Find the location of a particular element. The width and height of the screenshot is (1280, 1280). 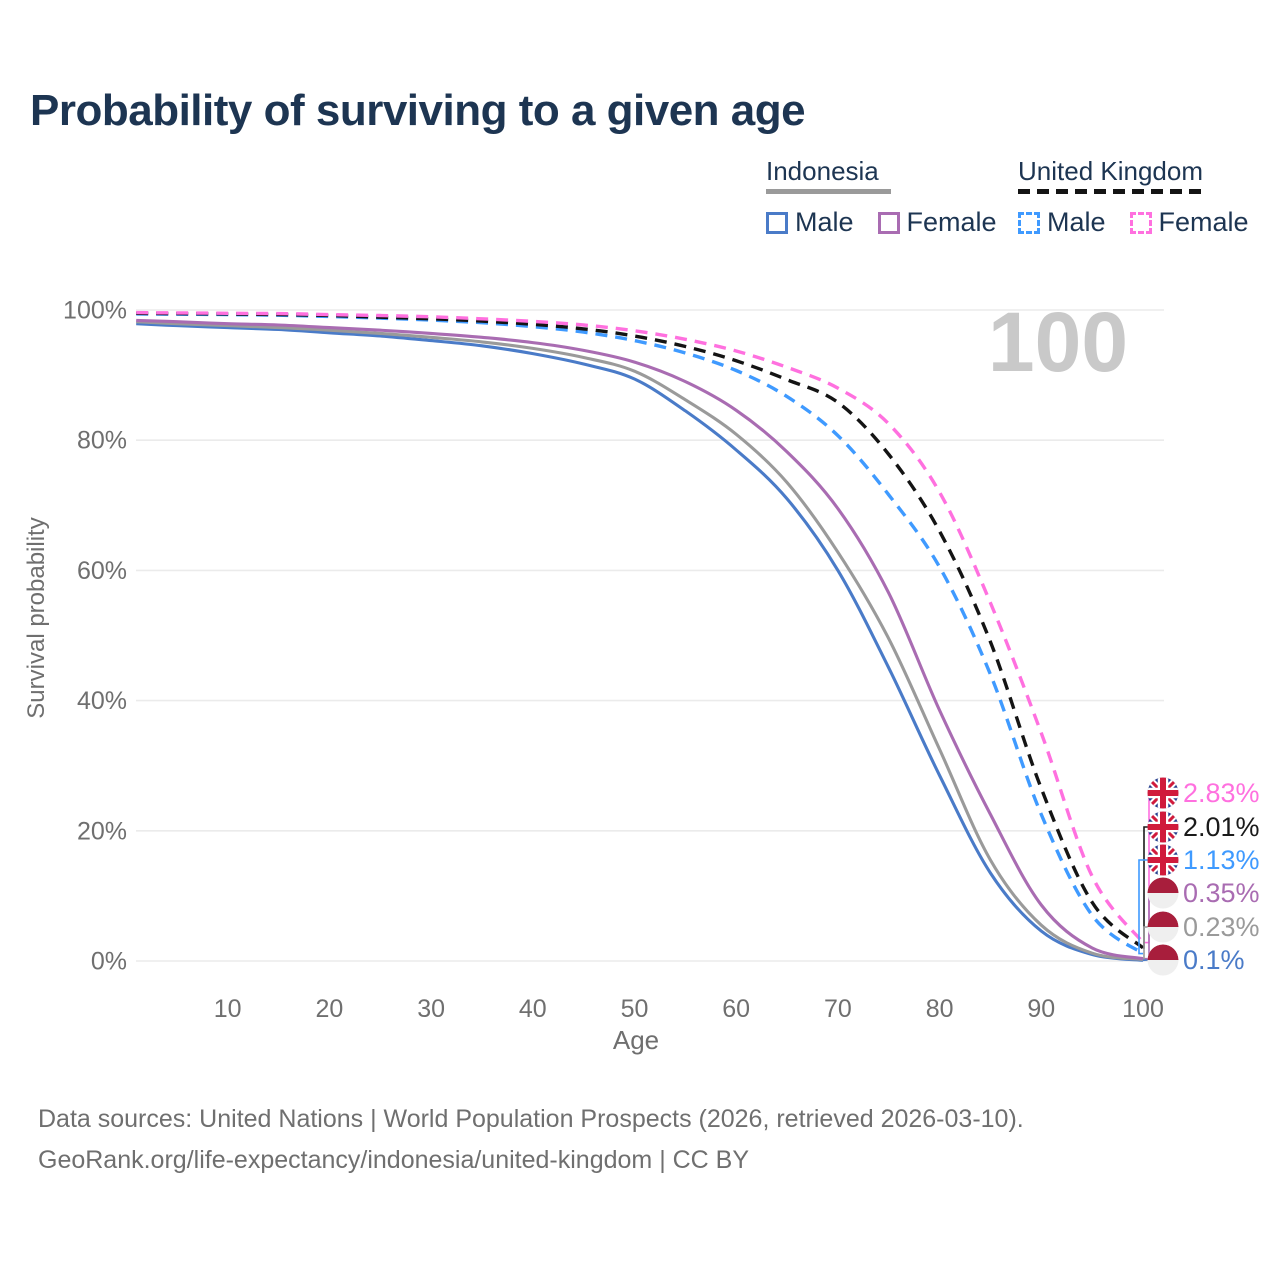

indonesia-female-swatch-icon is located at coordinates (888, 222).